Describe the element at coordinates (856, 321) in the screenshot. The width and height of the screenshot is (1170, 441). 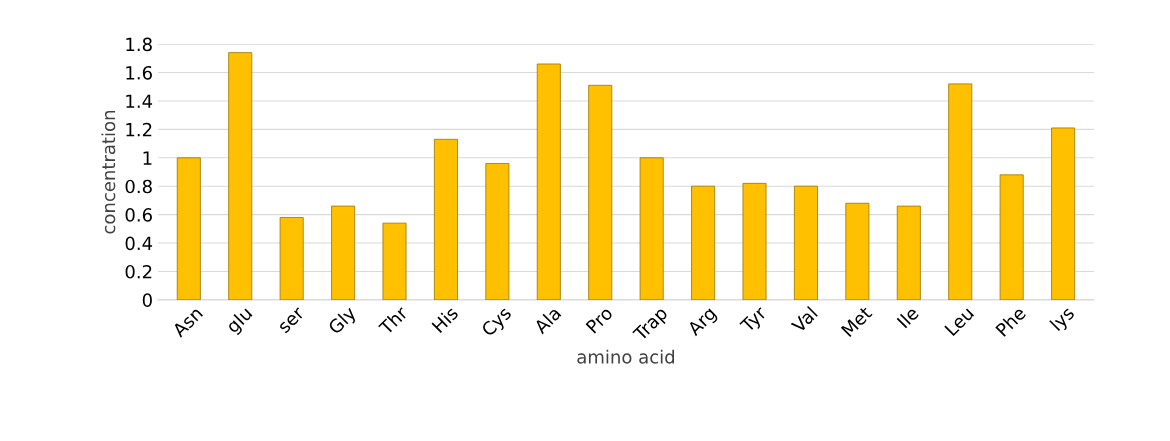
I see `x-tick-label: Met` at that location.